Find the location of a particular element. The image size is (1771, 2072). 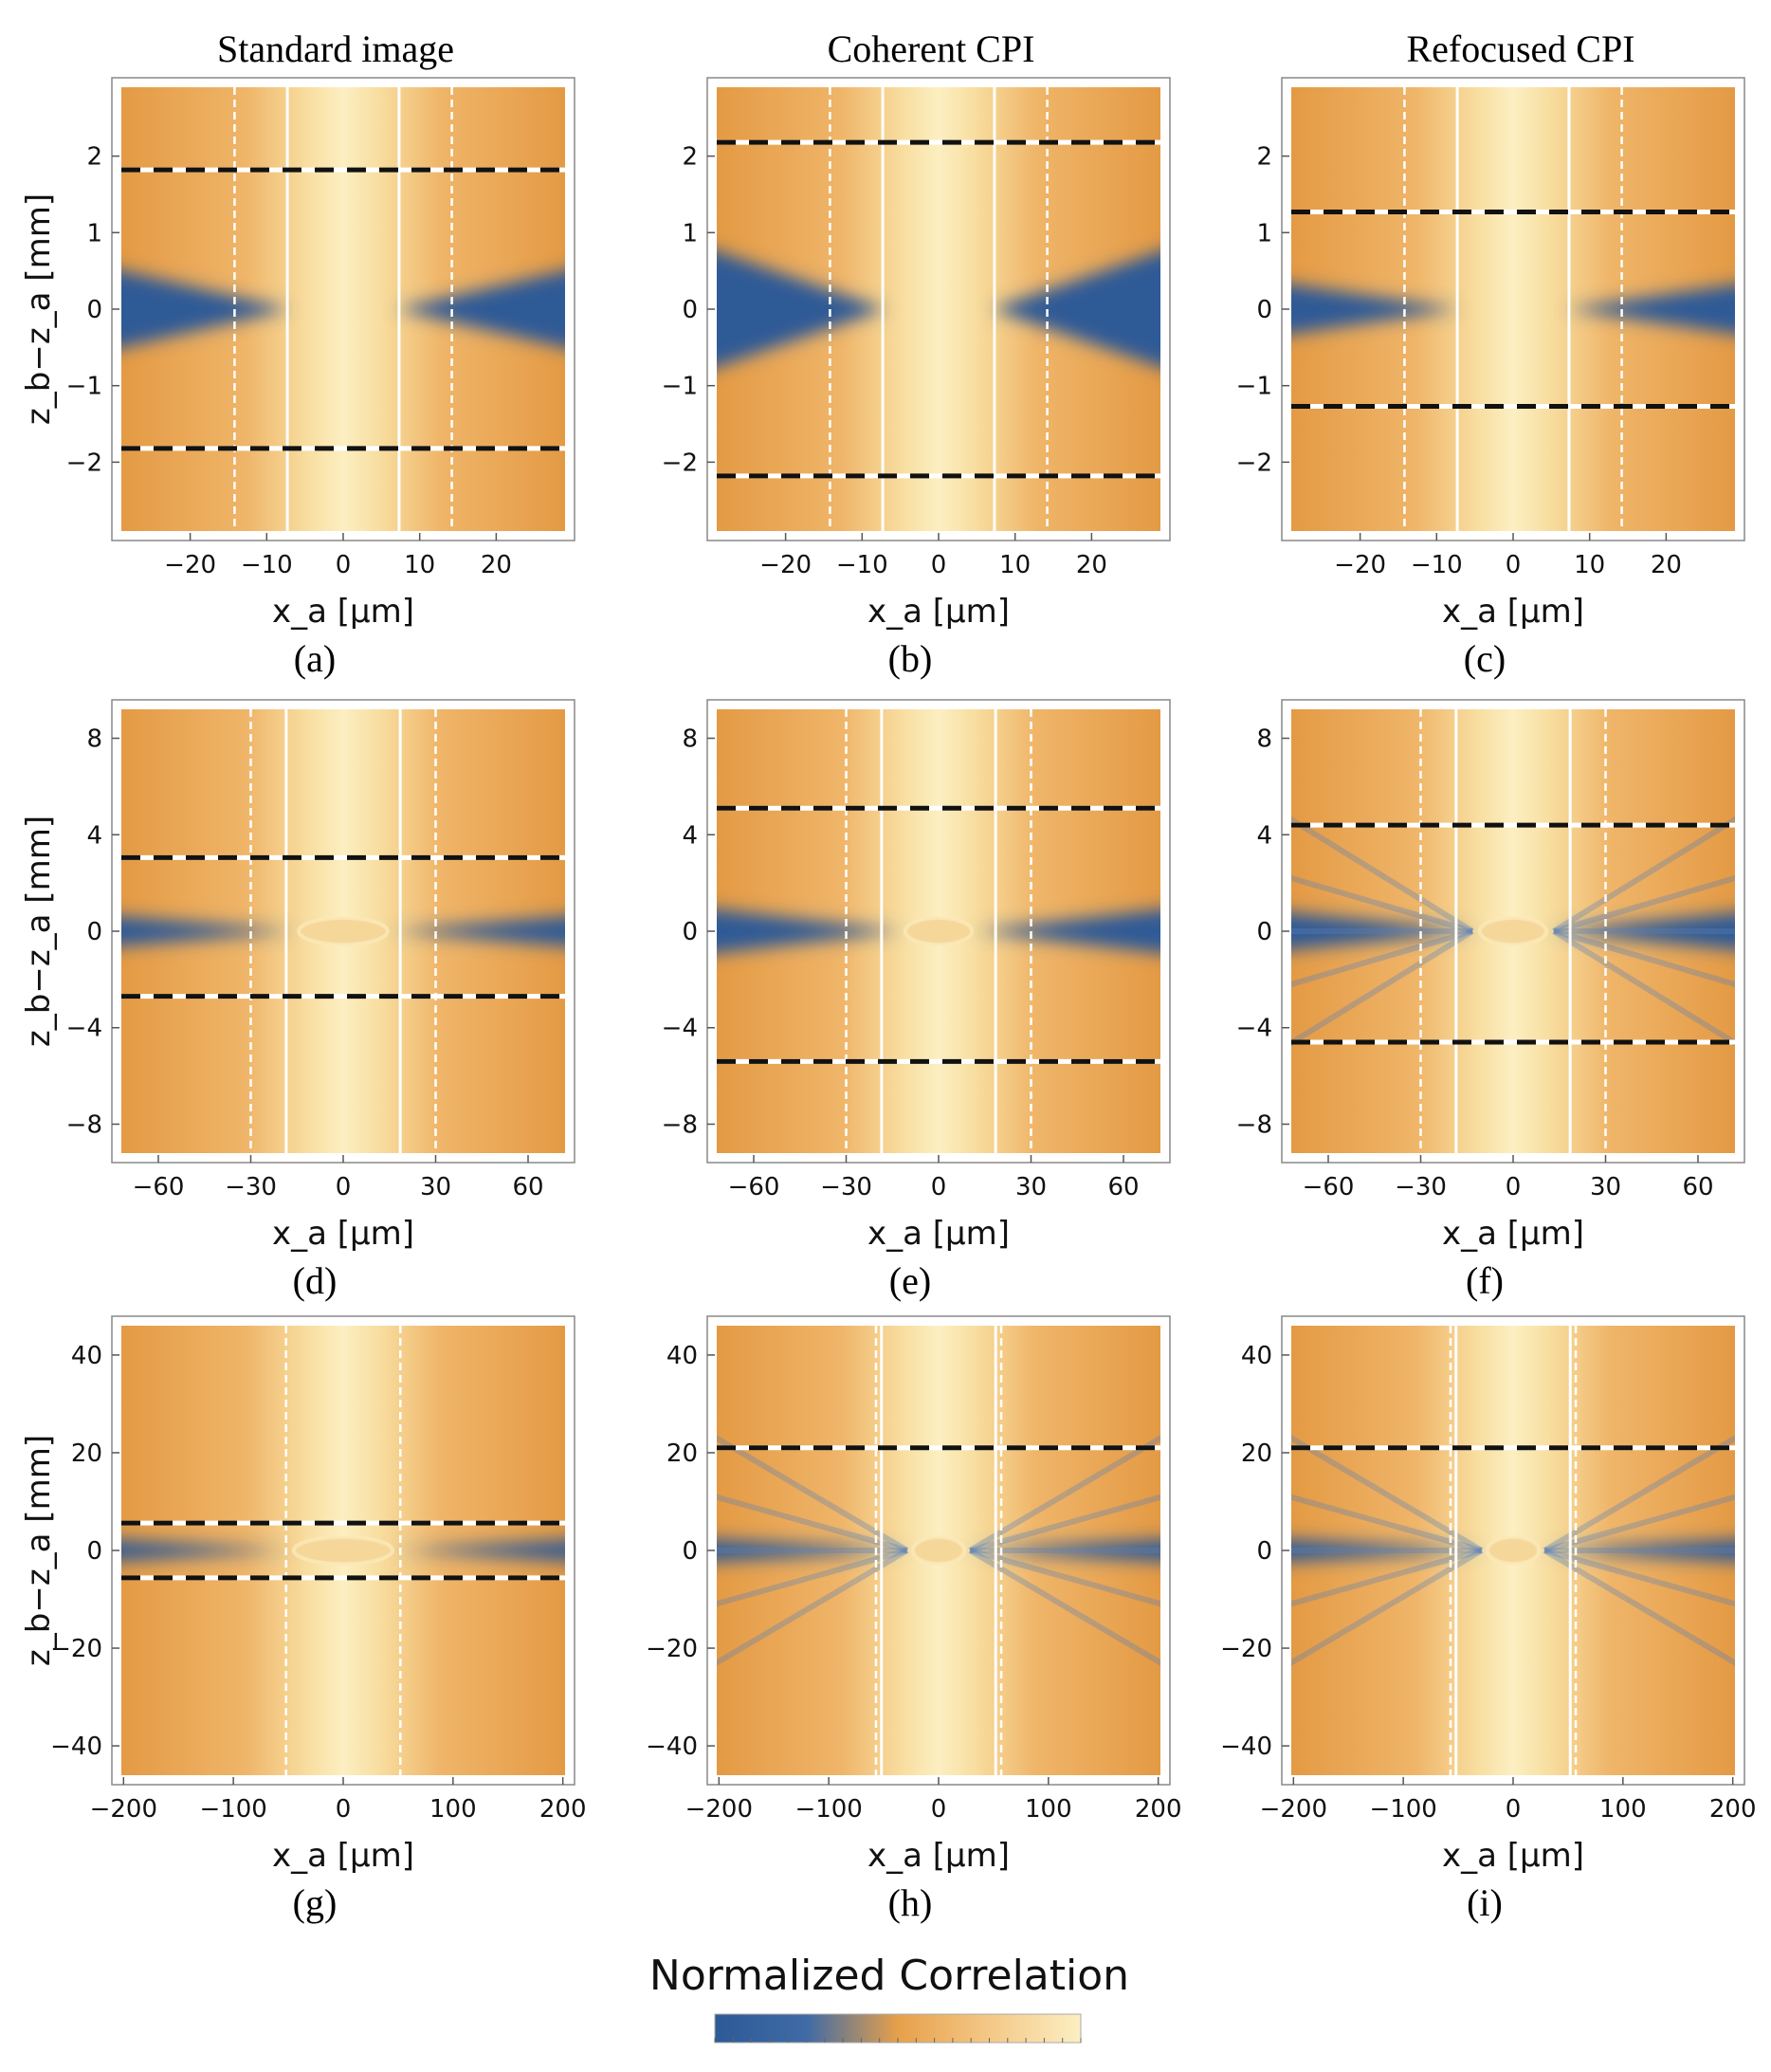

panel-label: (b) is located at coordinates (911, 658).